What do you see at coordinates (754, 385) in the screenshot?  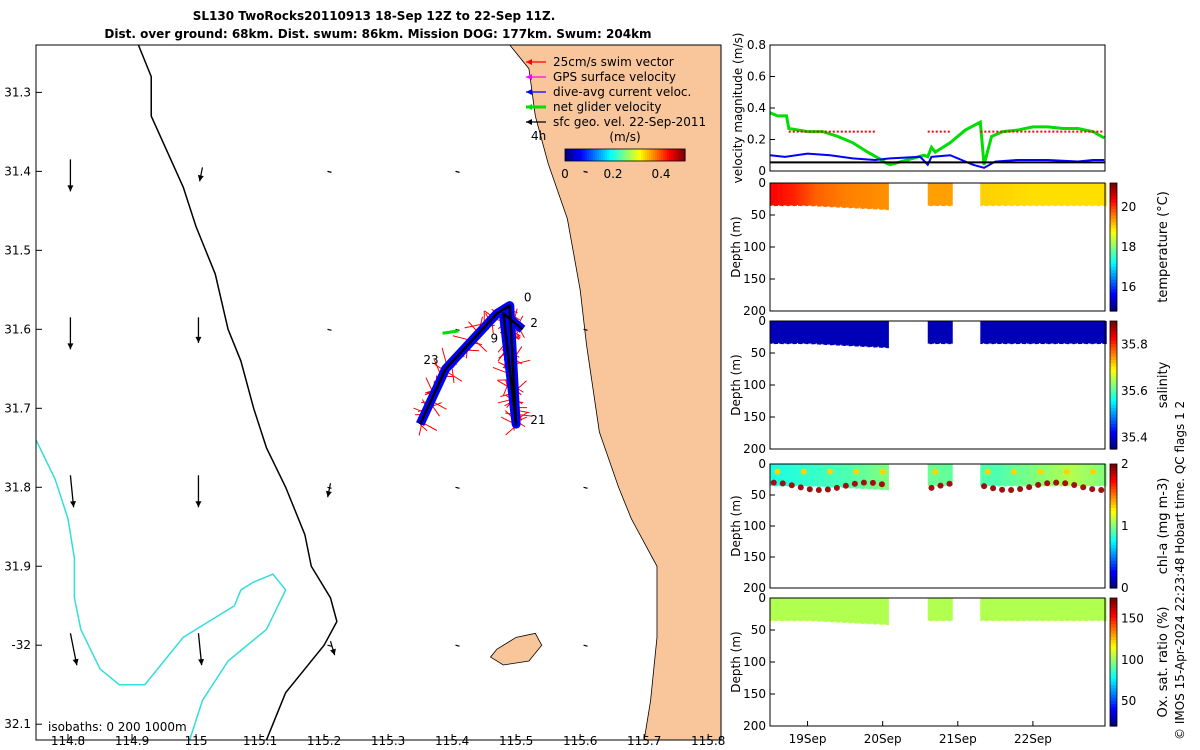 I see `salinity-ytick-label: 100` at bounding box center [754, 385].